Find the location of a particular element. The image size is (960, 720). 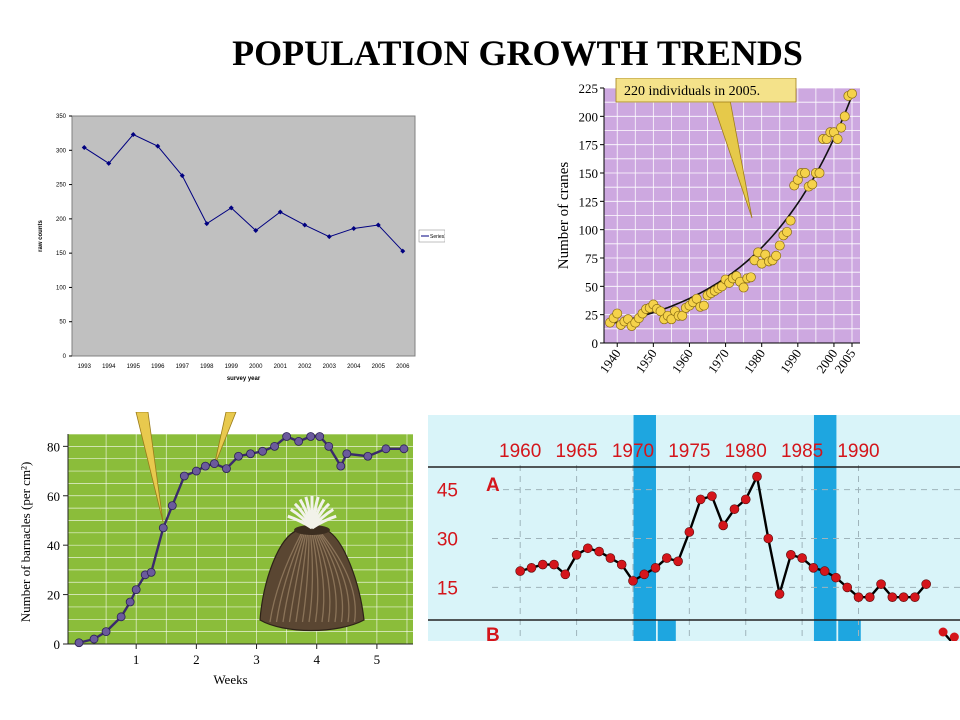

x-tick-label: 1965 is located at coordinates (576, 451).